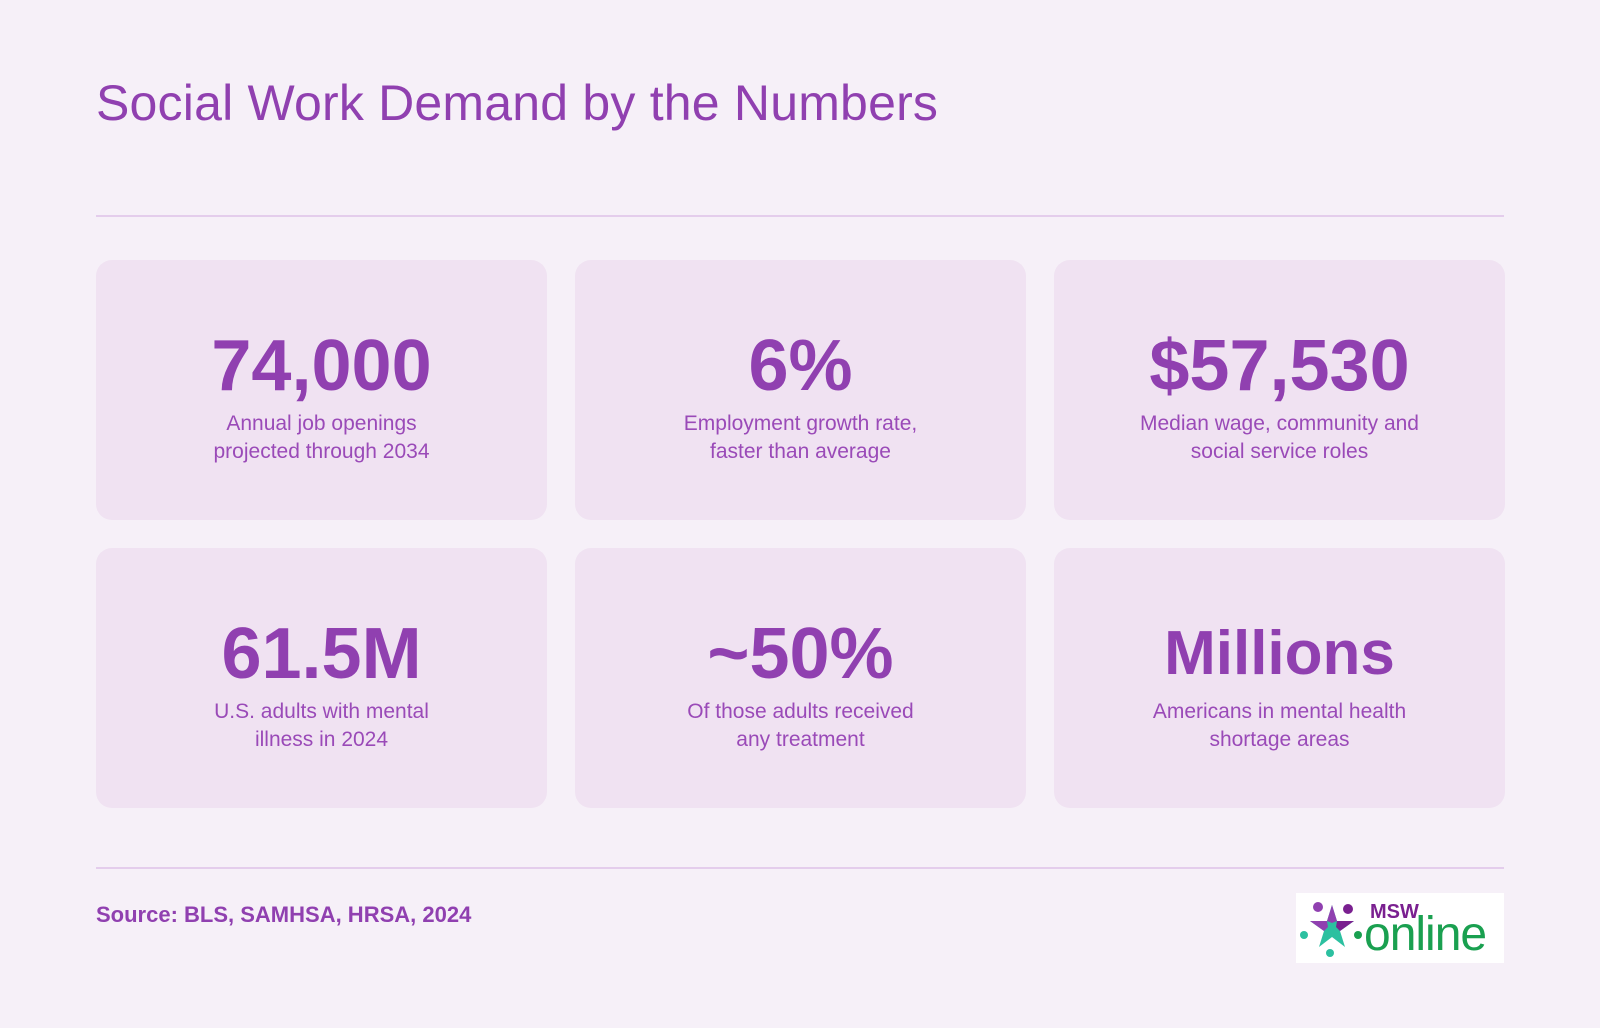  What do you see at coordinates (1331, 929) in the screenshot?
I see `star-people-icon` at bounding box center [1331, 929].